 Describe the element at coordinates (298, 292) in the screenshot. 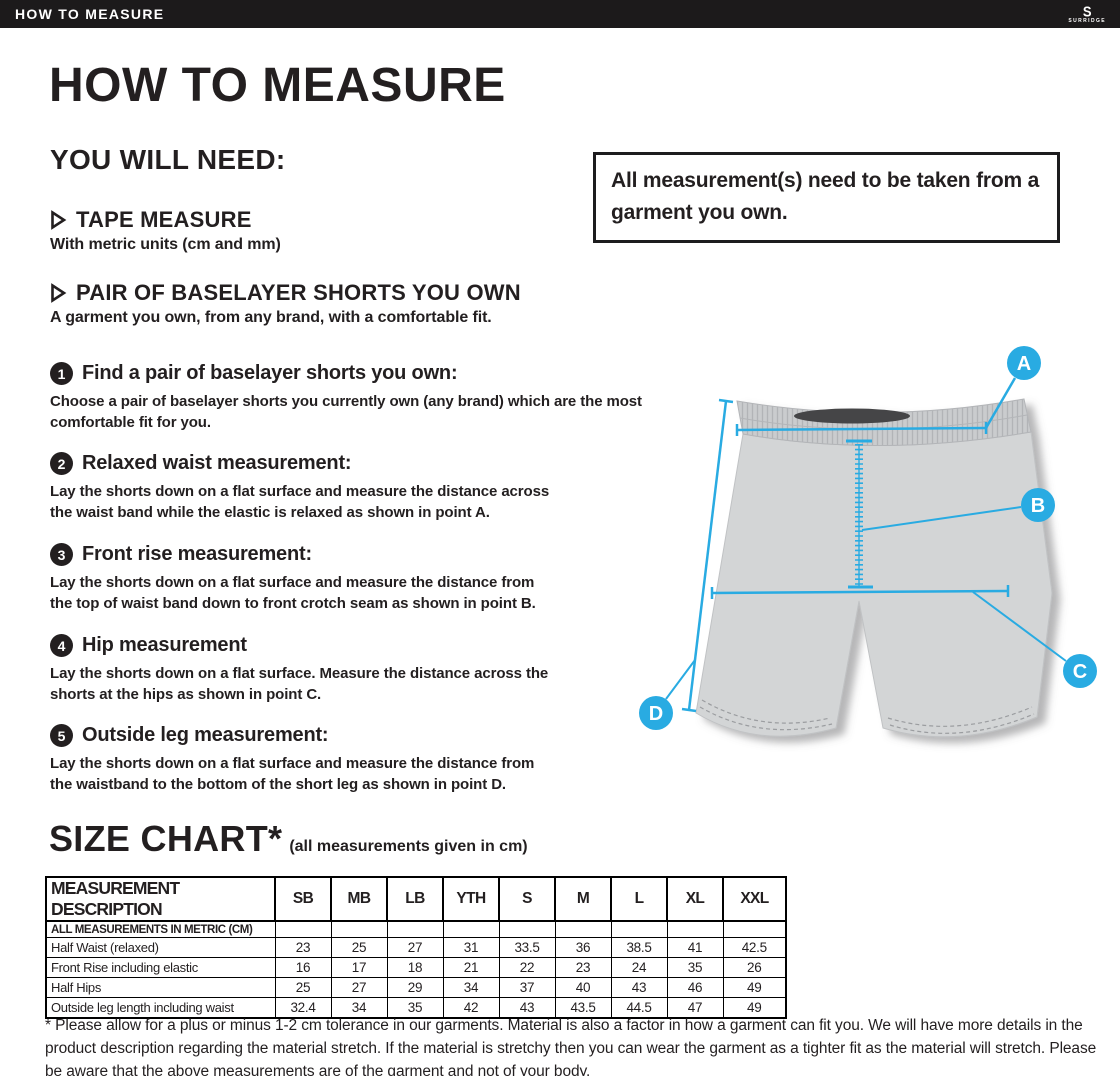

I see `need-item-title: PAIR OF BASELAYER SHORTS YOU OWN` at that location.